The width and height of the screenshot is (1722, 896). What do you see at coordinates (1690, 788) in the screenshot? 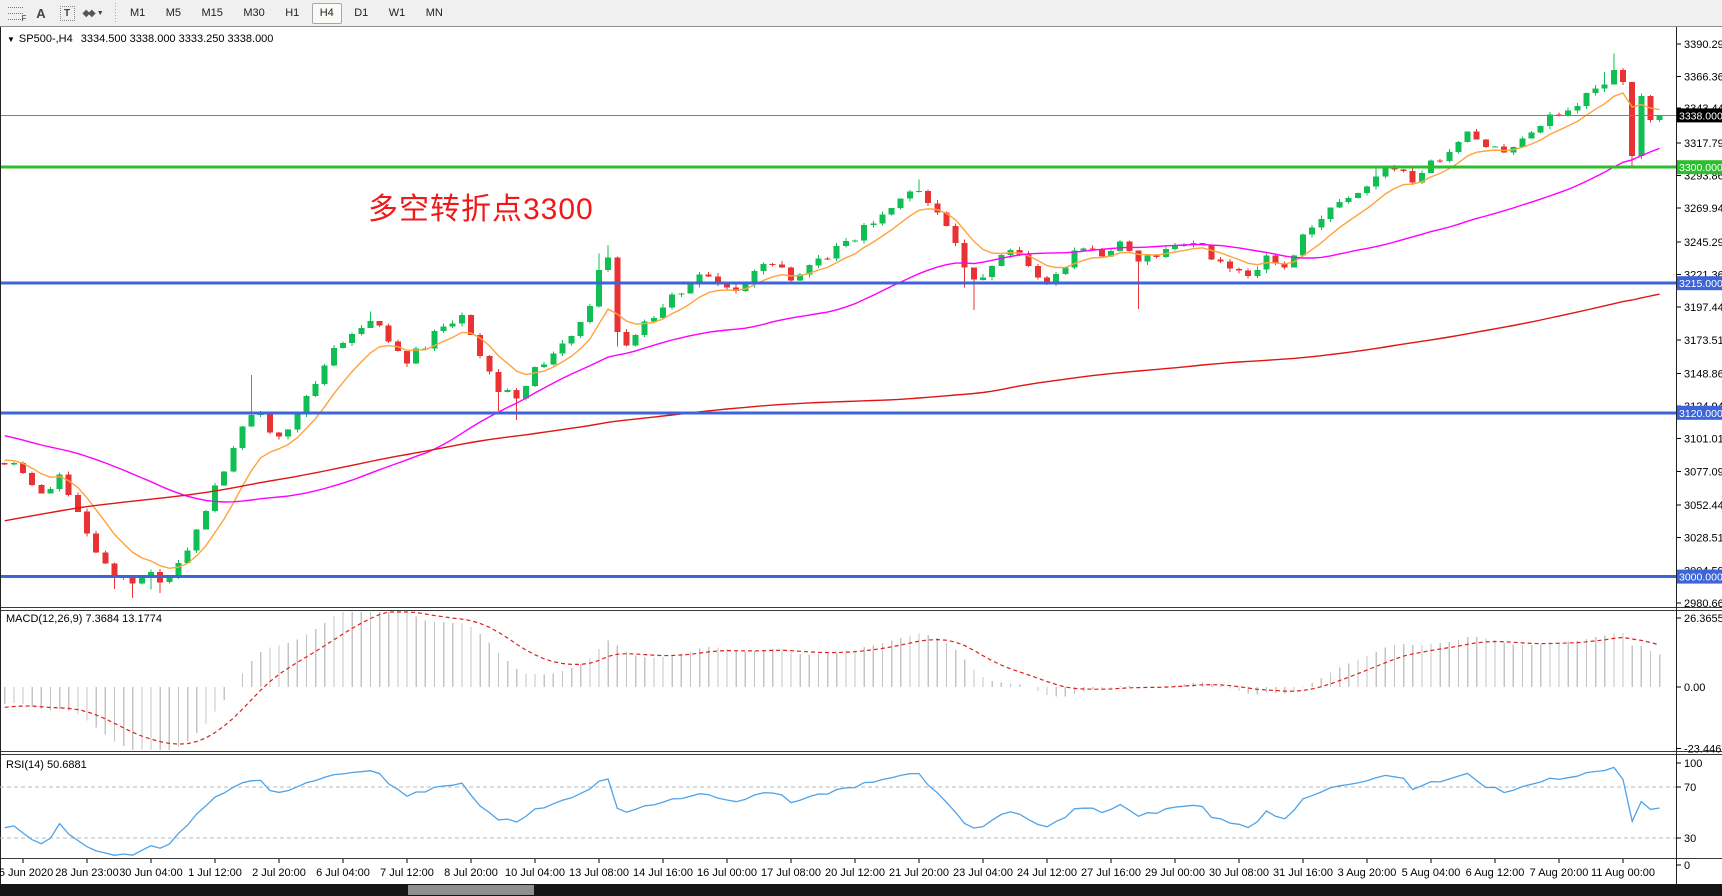
I see `rsi-tick-label: 70` at bounding box center [1690, 788].